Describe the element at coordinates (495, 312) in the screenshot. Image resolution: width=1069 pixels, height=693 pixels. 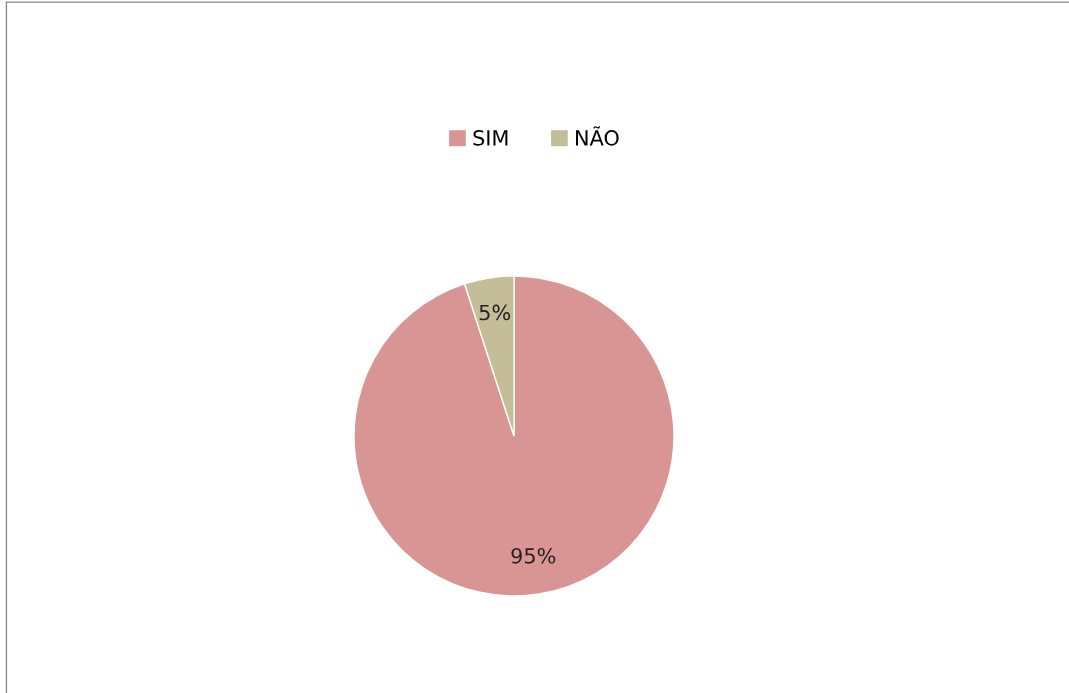
I see `data-label: 5%` at that location.